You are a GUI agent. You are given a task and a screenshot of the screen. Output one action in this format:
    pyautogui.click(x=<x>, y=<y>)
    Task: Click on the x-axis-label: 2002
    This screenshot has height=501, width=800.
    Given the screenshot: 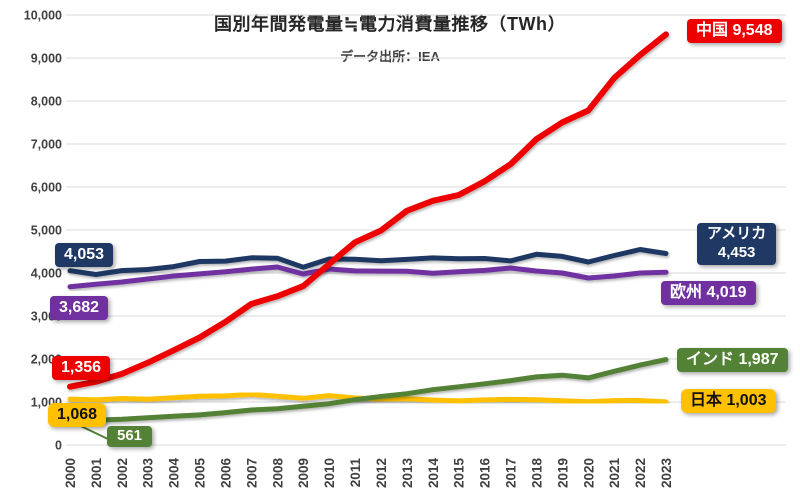 What is the action you would take?
    pyautogui.click(x=122, y=473)
    